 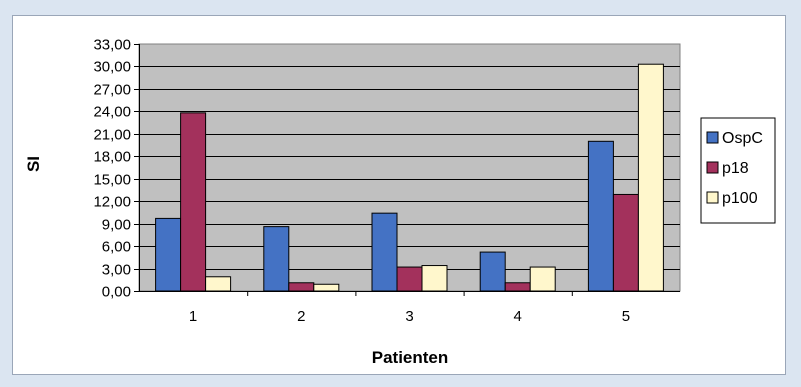 I want to click on y-tick-label: 21,00, so click(x=112, y=135).